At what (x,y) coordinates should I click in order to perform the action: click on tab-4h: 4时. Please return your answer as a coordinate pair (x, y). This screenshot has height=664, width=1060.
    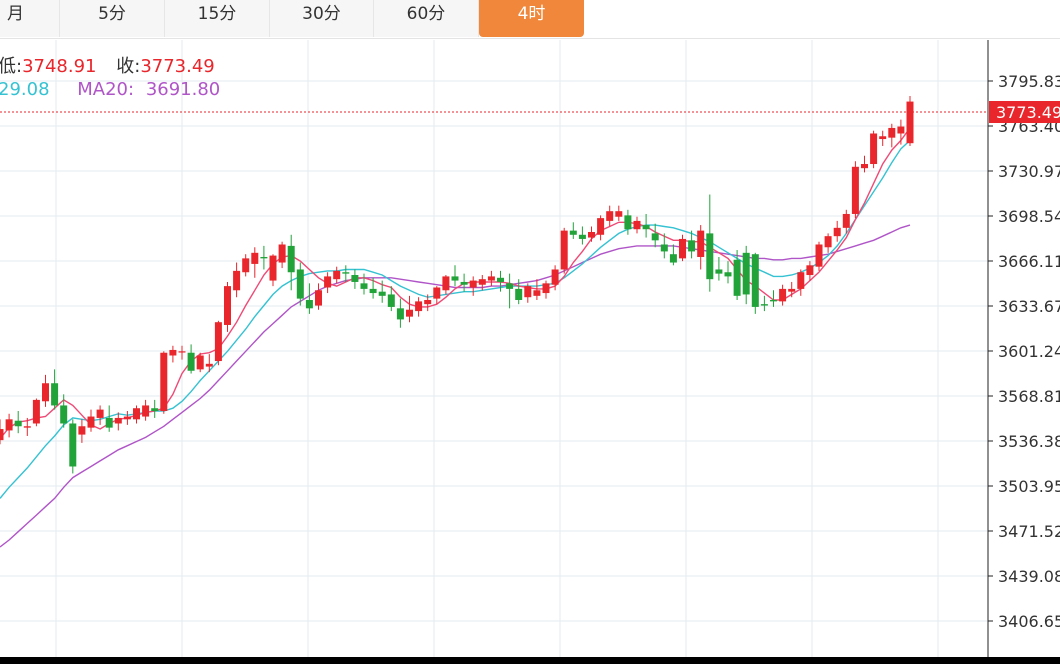
    Looking at the image, I should click on (531, 18).